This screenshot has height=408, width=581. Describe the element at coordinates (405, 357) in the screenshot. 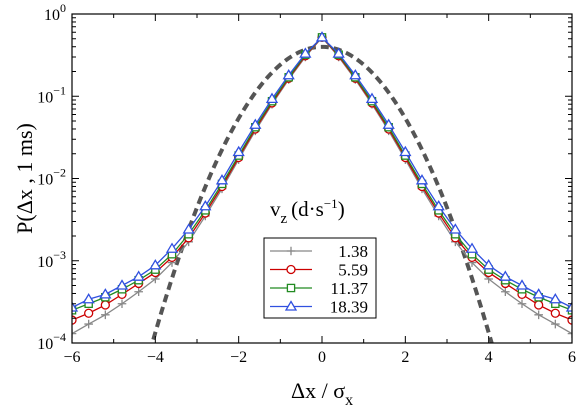

I see `x-tick-label: 2` at that location.